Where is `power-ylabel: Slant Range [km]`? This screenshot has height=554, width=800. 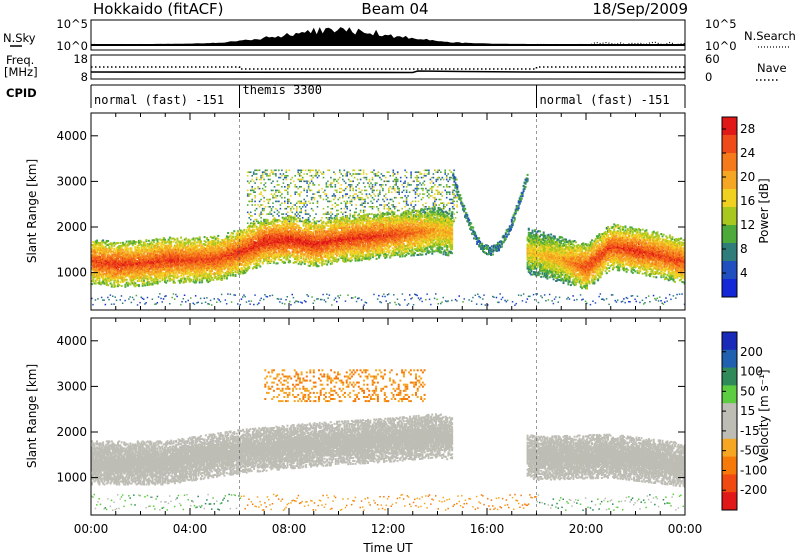
power-ylabel: Slant Range [km] is located at coordinates (32, 211).